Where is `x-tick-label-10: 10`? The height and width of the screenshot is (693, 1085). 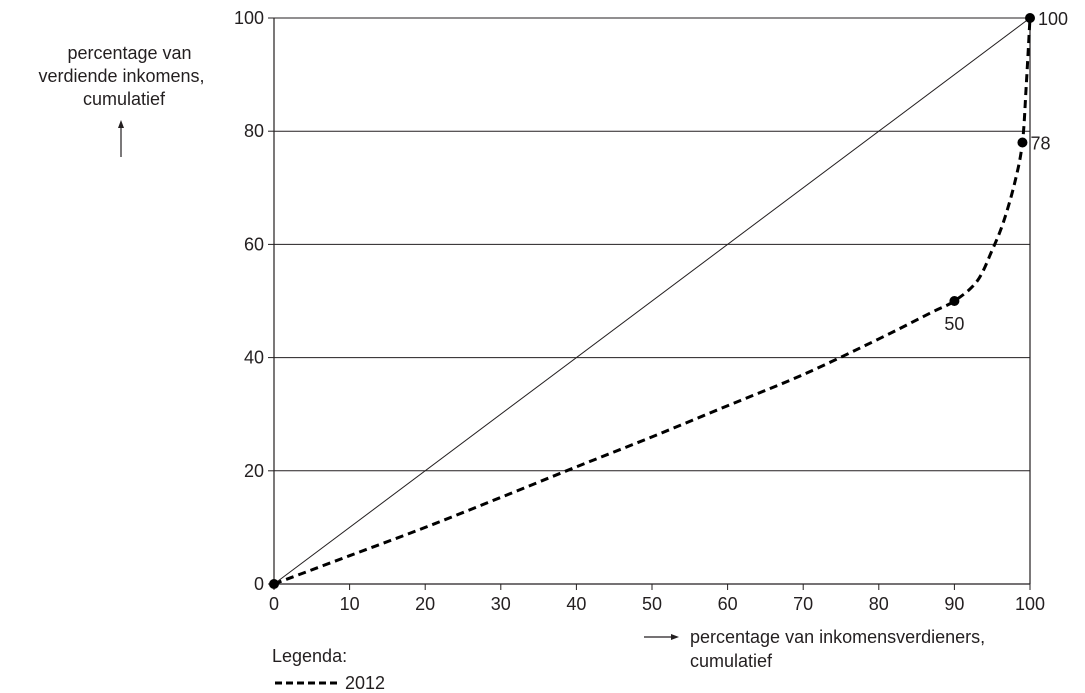
x-tick-label-10: 10 is located at coordinates (350, 604).